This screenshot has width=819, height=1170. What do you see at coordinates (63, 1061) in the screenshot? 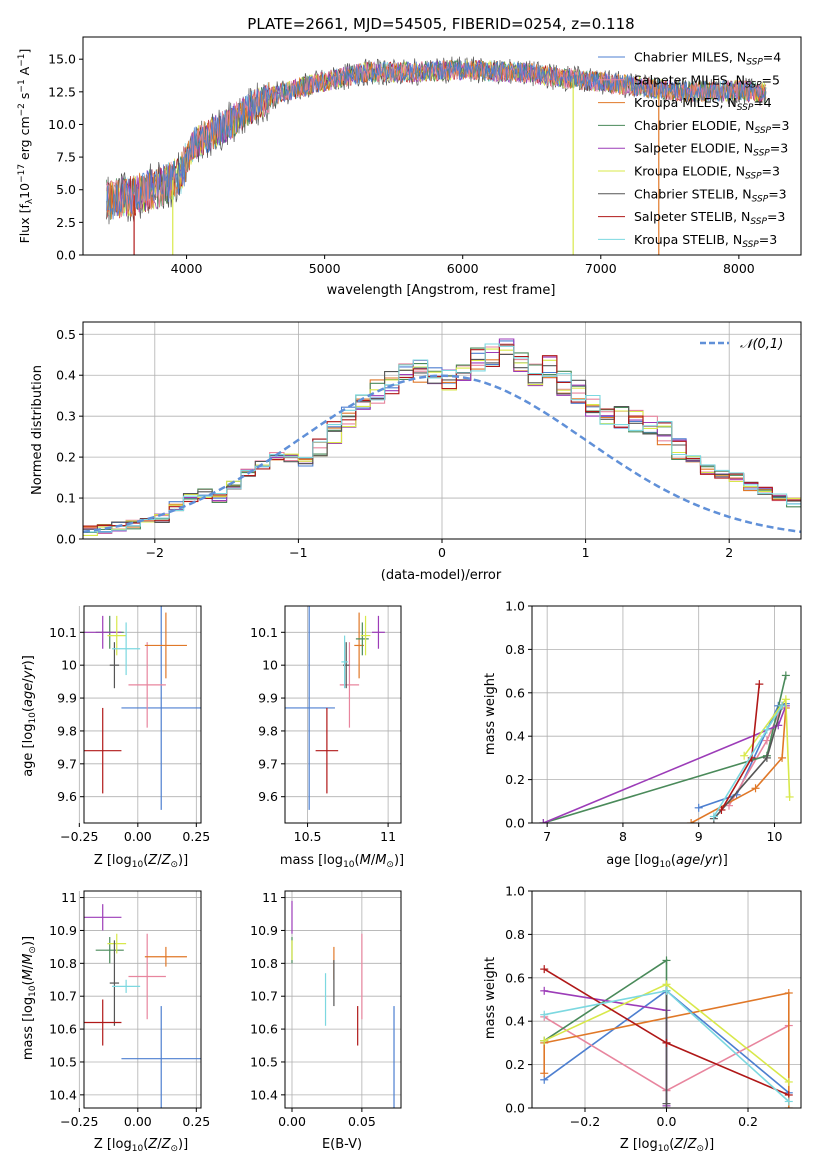
I see `y-tick-label: 10.5` at bounding box center [63, 1061].